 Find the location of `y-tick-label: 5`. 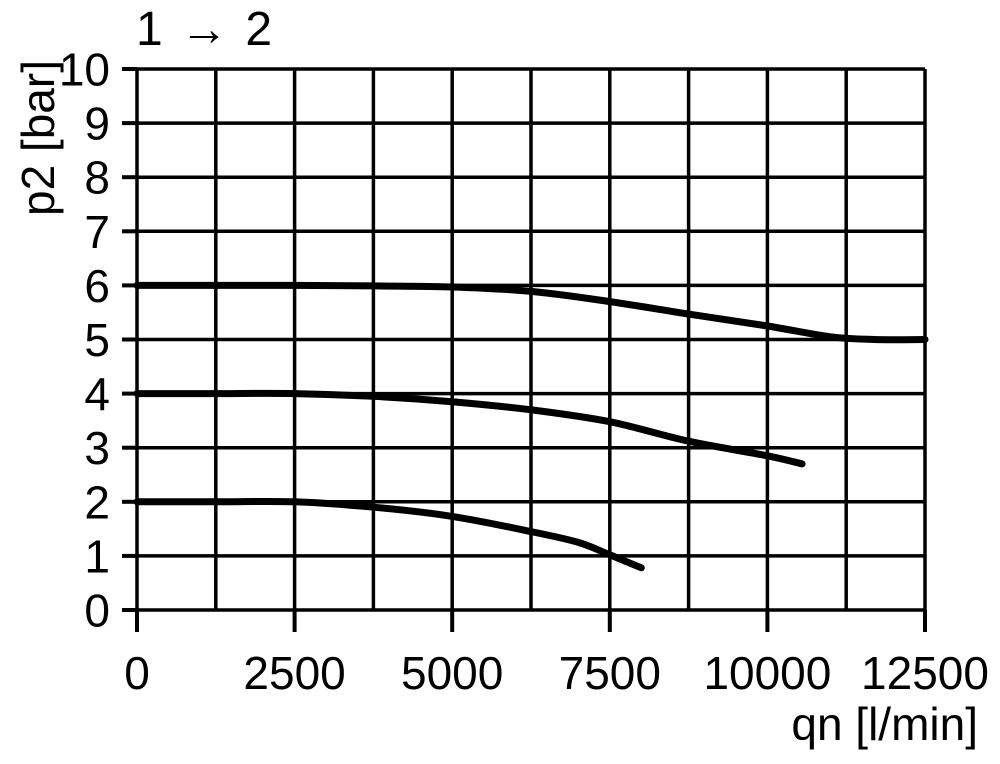

y-tick-label: 5 is located at coordinates (97, 340).